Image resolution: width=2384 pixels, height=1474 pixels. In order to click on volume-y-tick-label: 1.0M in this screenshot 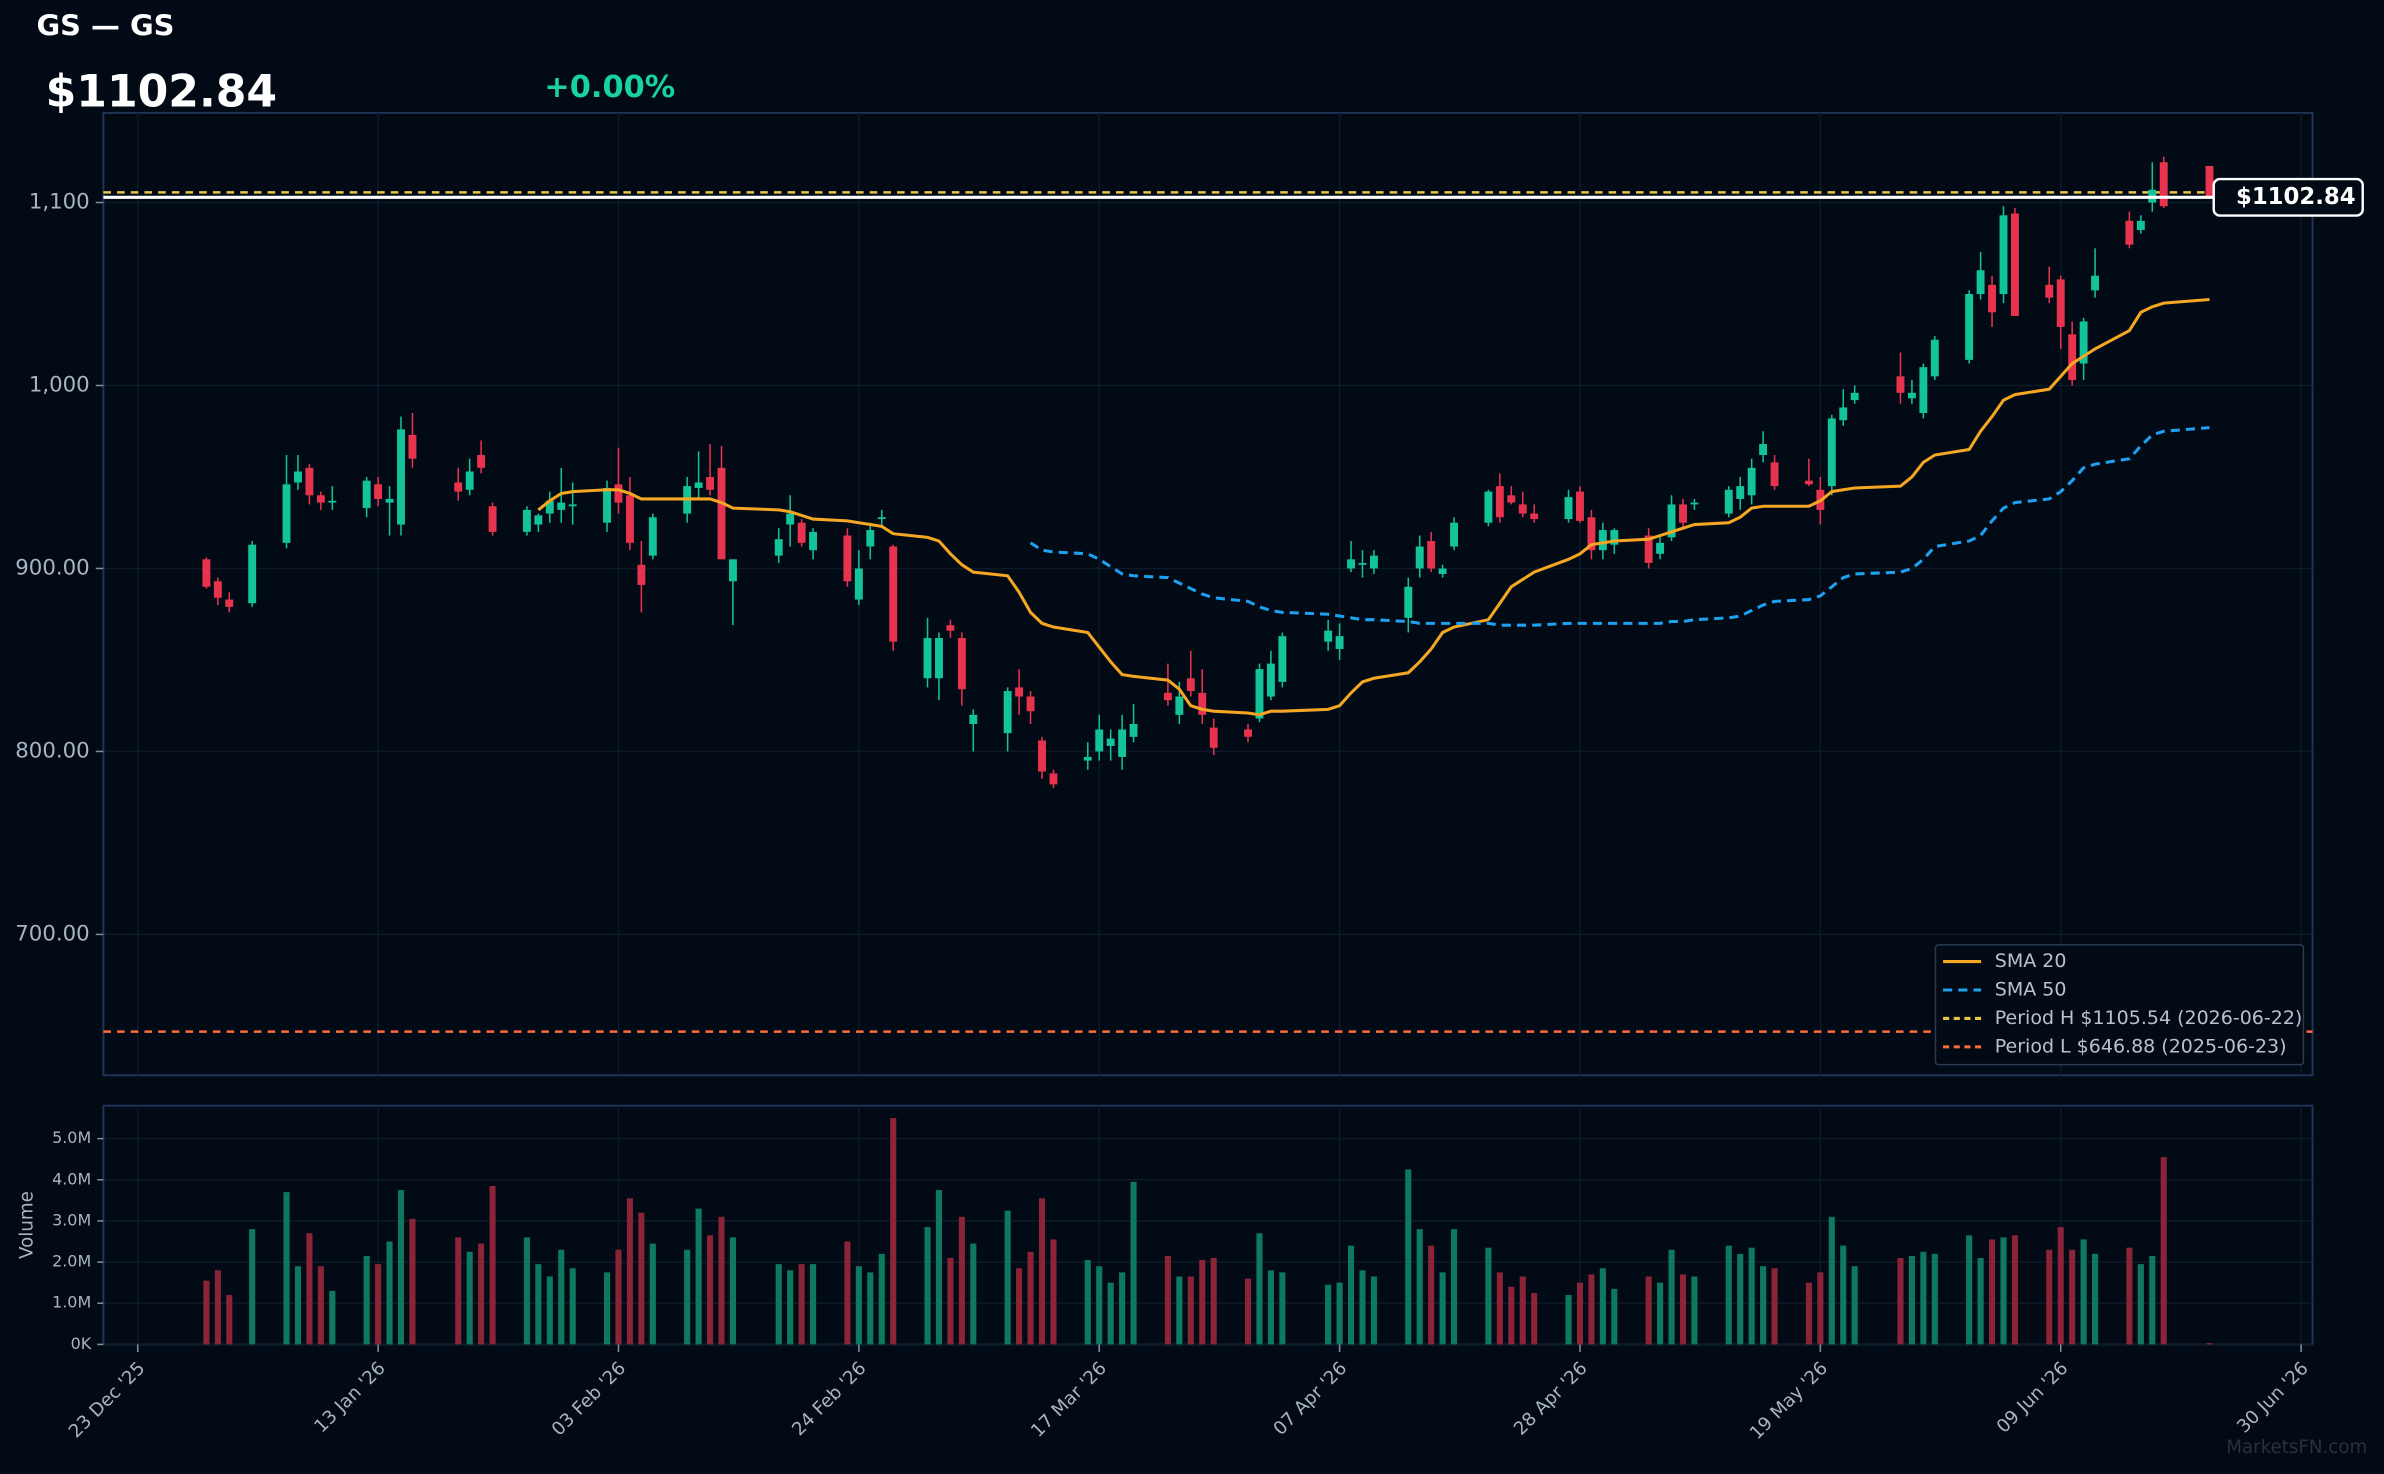, I will do `click(71, 1302)`.